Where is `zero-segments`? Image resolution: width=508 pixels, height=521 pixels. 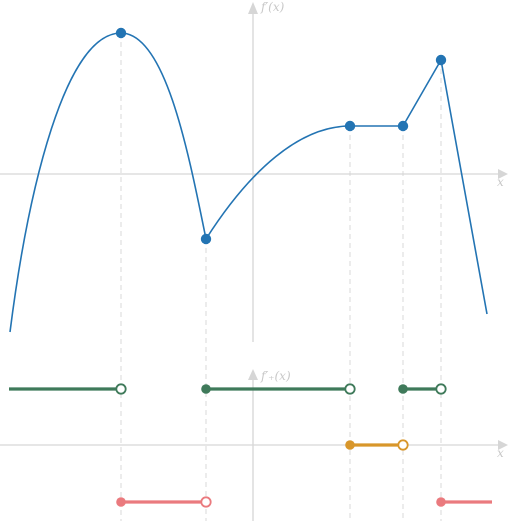
zero-segments is located at coordinates (377, 445).